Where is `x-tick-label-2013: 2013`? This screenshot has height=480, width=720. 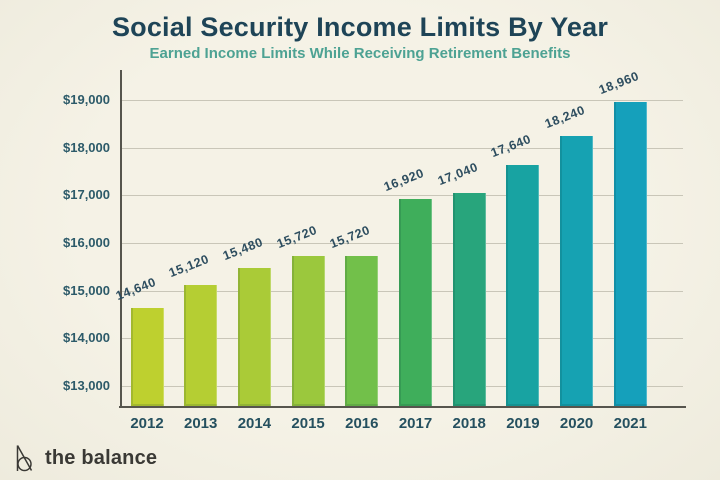
x-tick-label-2013: 2013 is located at coordinates (201, 423).